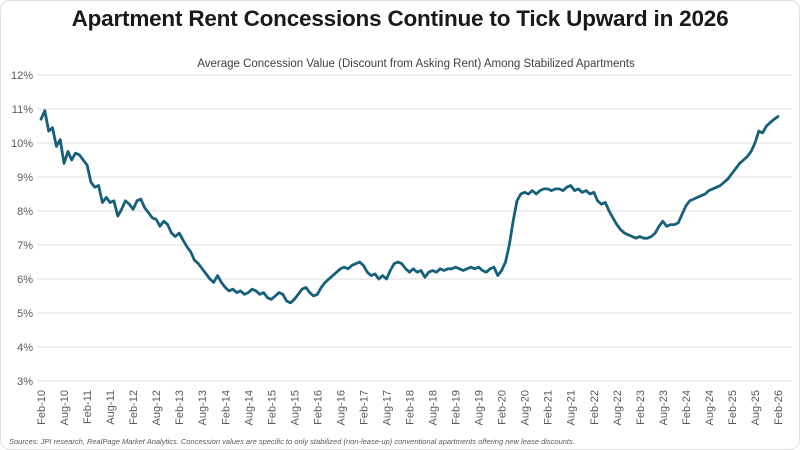 The width and height of the screenshot is (800, 450). Describe the element at coordinates (25, 382) in the screenshot. I see `y-axis-label: 3%` at that location.